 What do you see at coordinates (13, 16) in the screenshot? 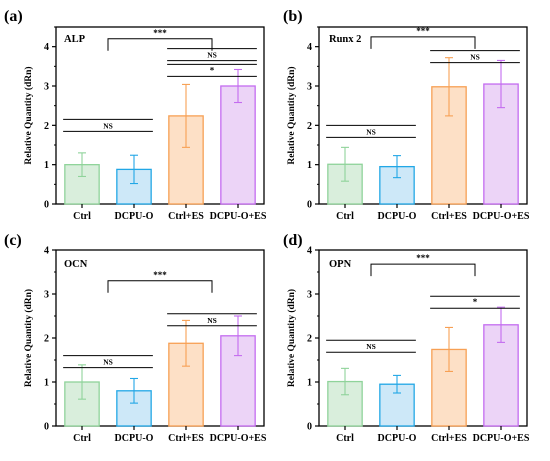
I see `panel-letter: (a)` at bounding box center [13, 16].